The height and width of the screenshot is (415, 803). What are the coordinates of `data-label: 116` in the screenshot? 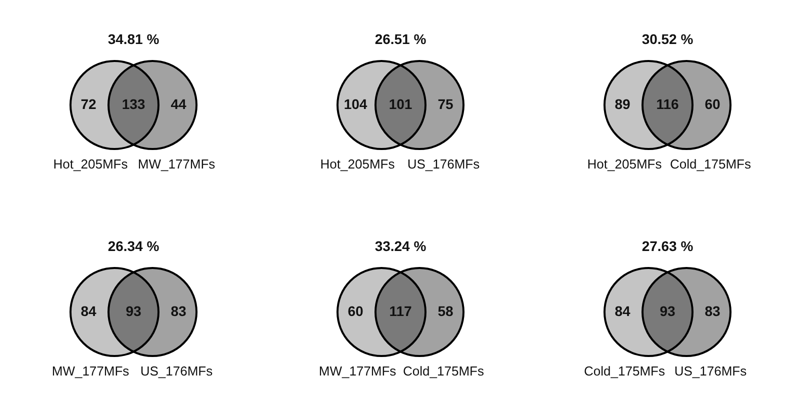 It's located at (668, 104).